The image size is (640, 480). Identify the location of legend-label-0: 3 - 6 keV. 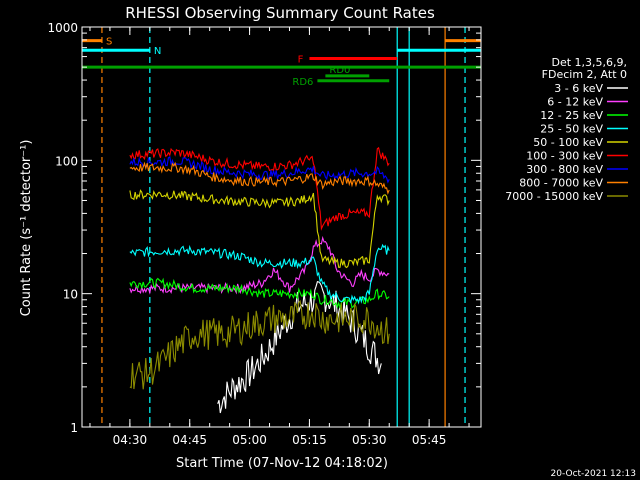
(578, 88).